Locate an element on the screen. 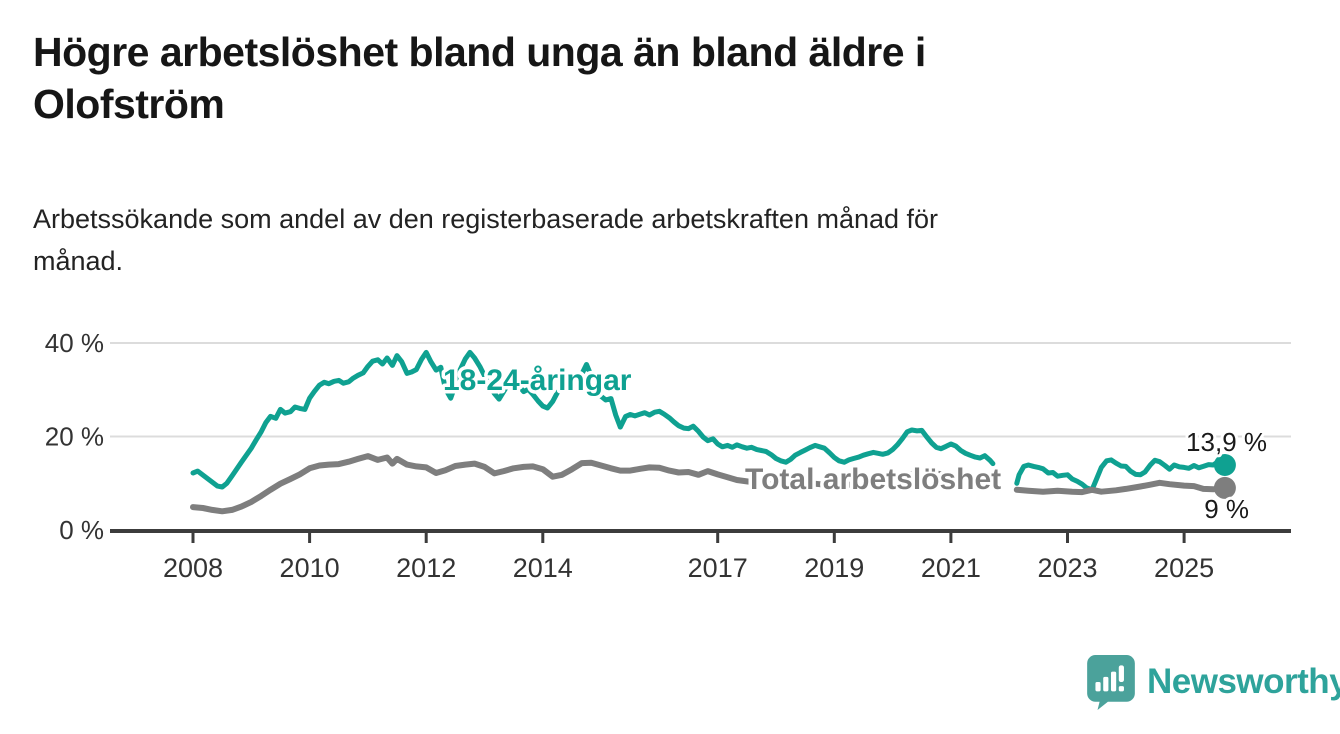  series-label-youth: 18-24-åringar is located at coordinates (537, 380).